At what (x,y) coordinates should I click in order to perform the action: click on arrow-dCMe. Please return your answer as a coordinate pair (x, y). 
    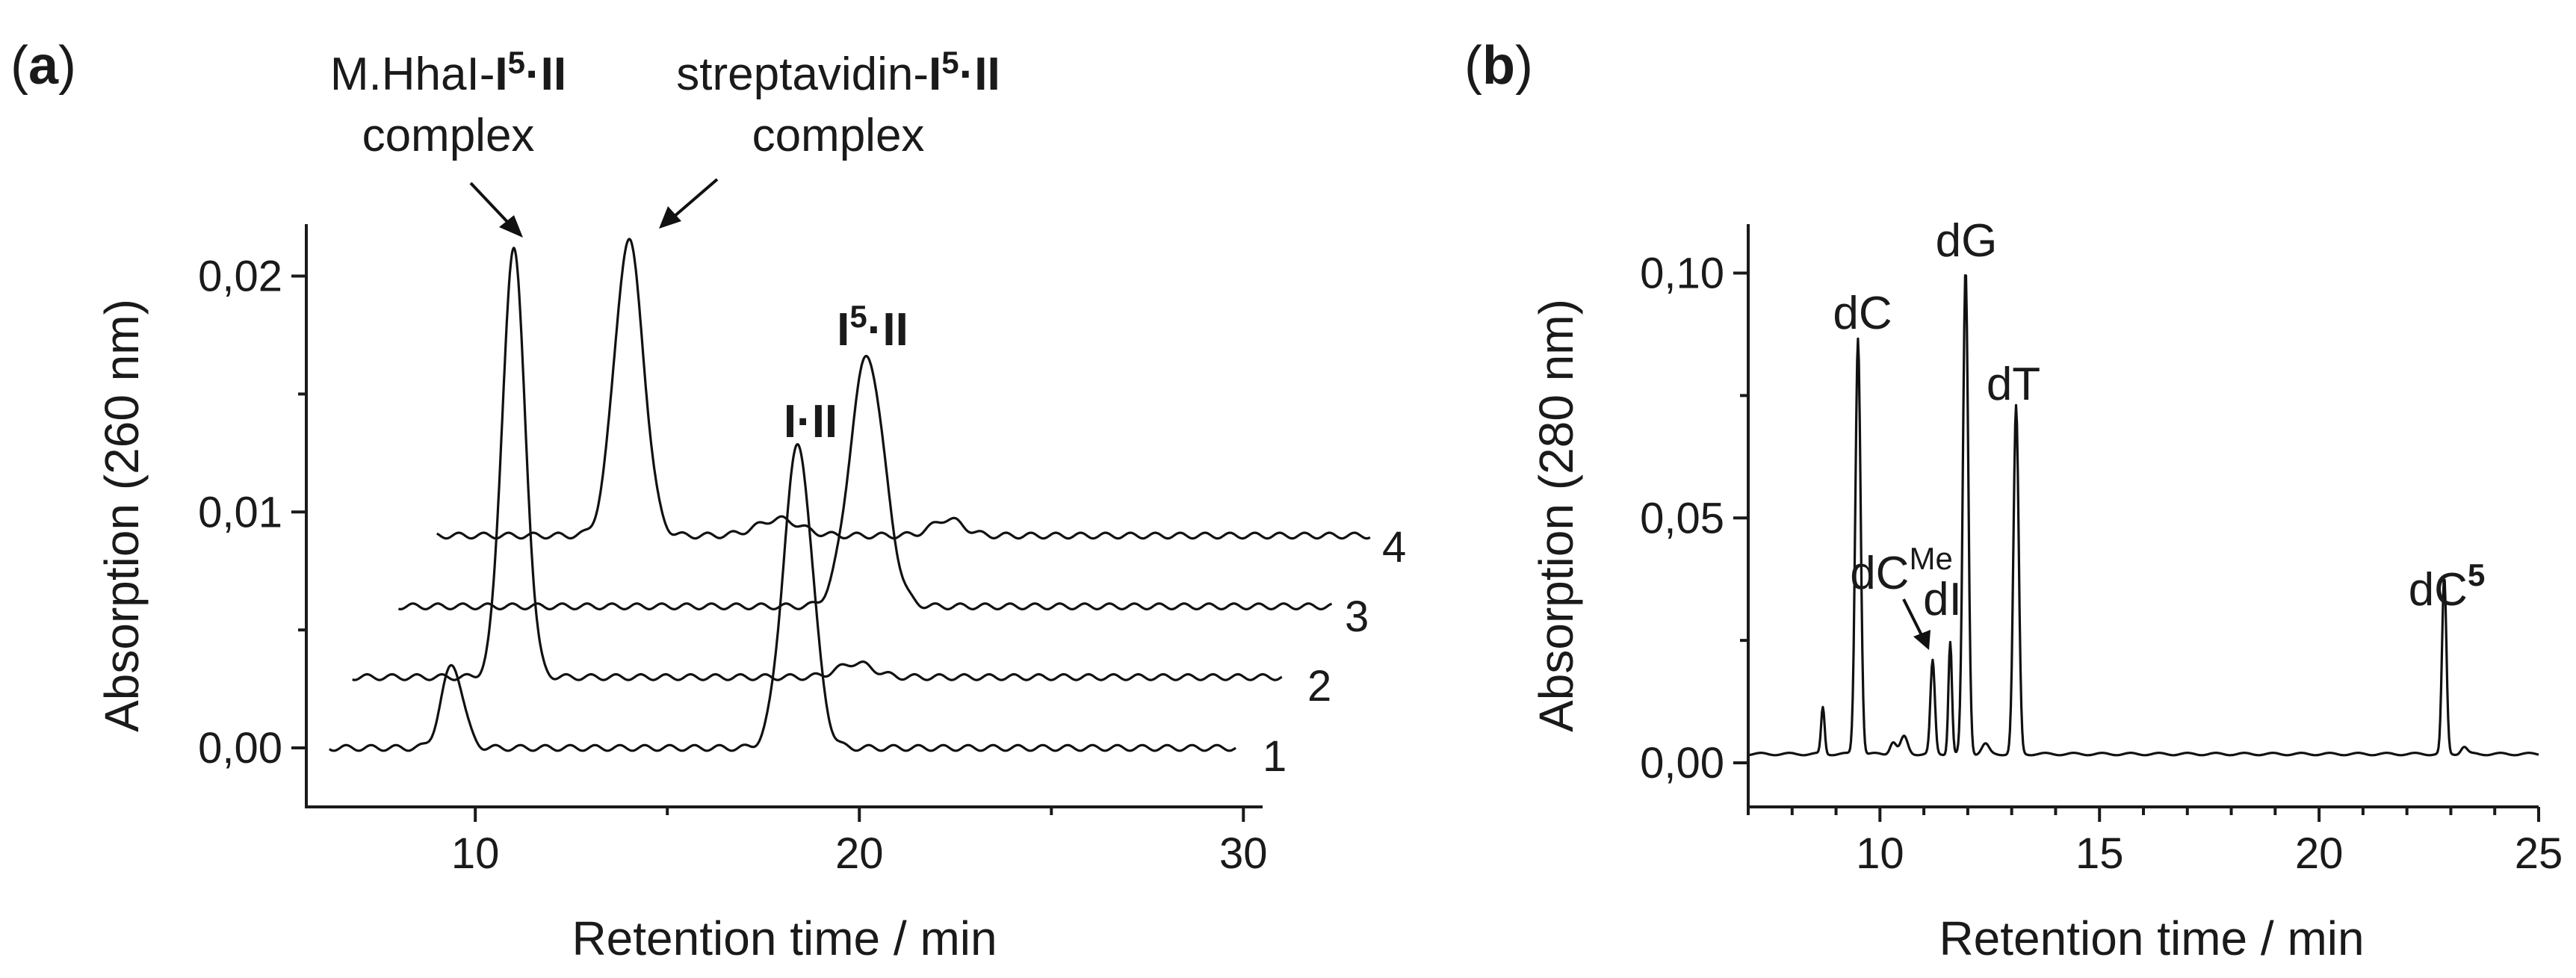
    Looking at the image, I should click on (1916, 624).